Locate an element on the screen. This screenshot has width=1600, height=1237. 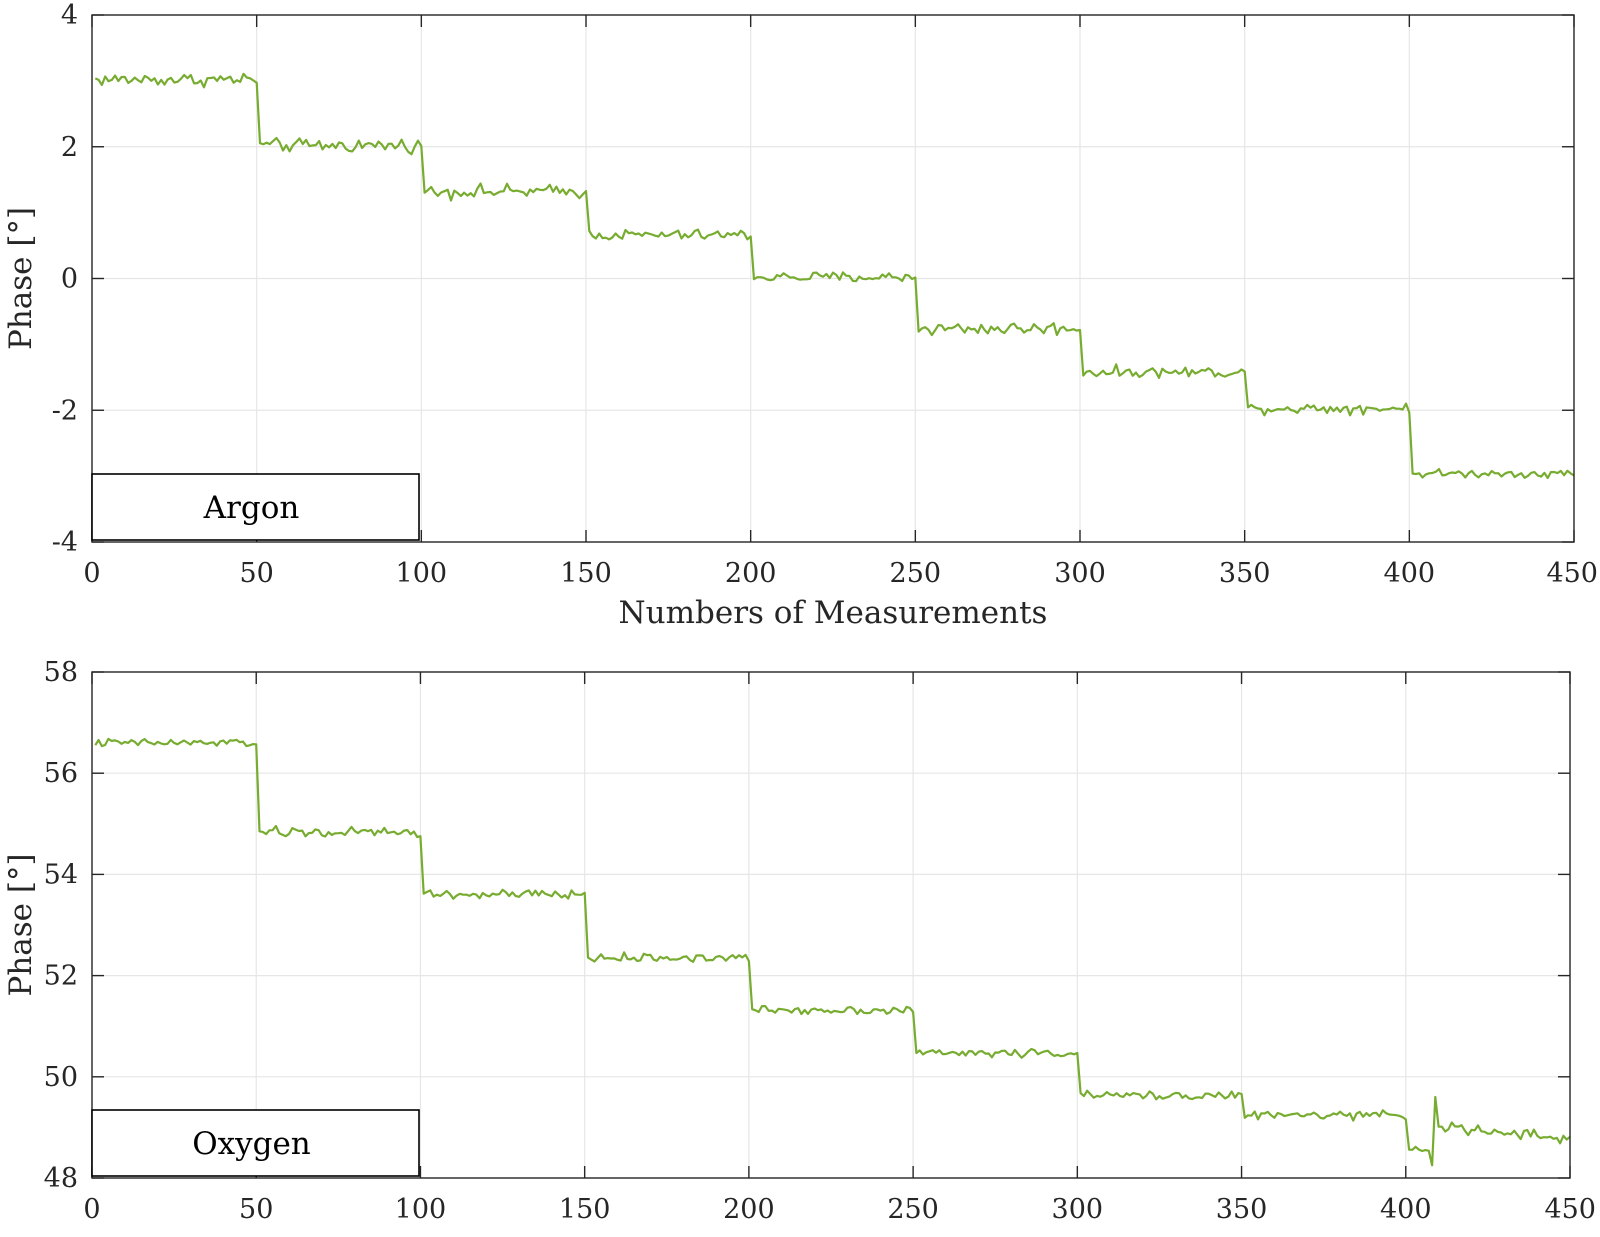
legend: Argon is located at coordinates (255, 507).